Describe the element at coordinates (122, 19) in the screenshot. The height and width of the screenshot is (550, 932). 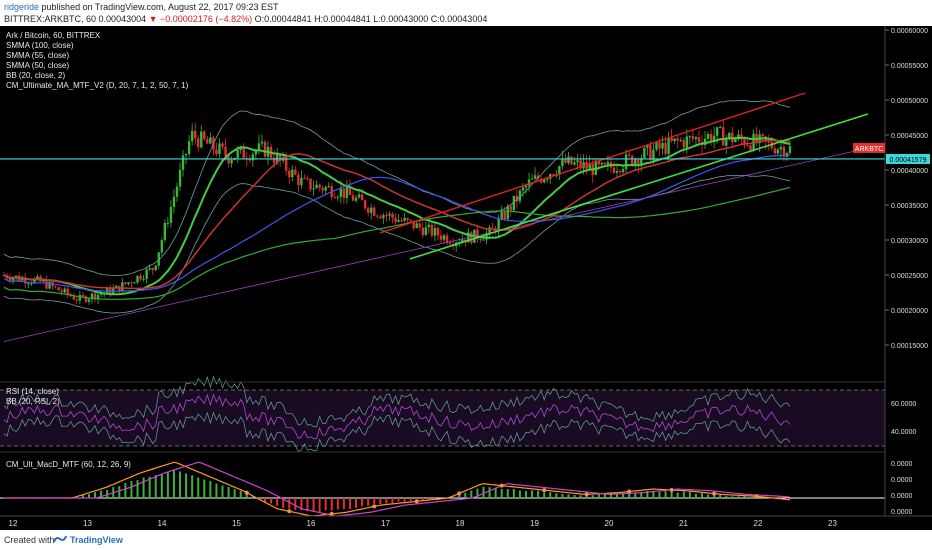
I see `last-price: 0.00043004` at that location.